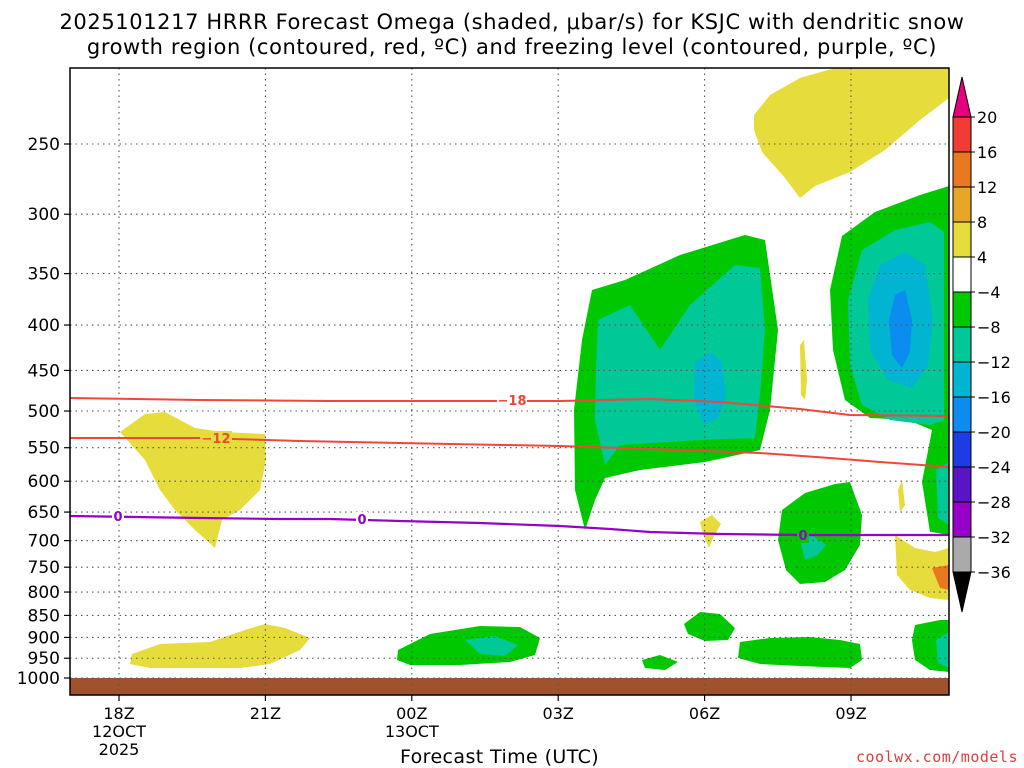  What do you see at coordinates (900, 329) in the screenshot?
I see `omega-region-negative-2-core-b` at bounding box center [900, 329].